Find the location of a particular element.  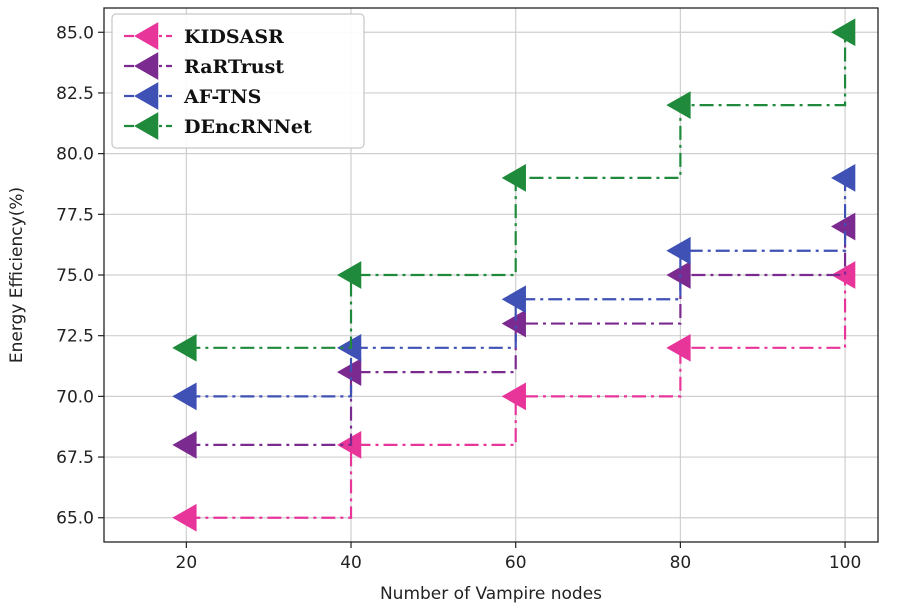

legend-label: AF-TNS is located at coordinates (222, 97).